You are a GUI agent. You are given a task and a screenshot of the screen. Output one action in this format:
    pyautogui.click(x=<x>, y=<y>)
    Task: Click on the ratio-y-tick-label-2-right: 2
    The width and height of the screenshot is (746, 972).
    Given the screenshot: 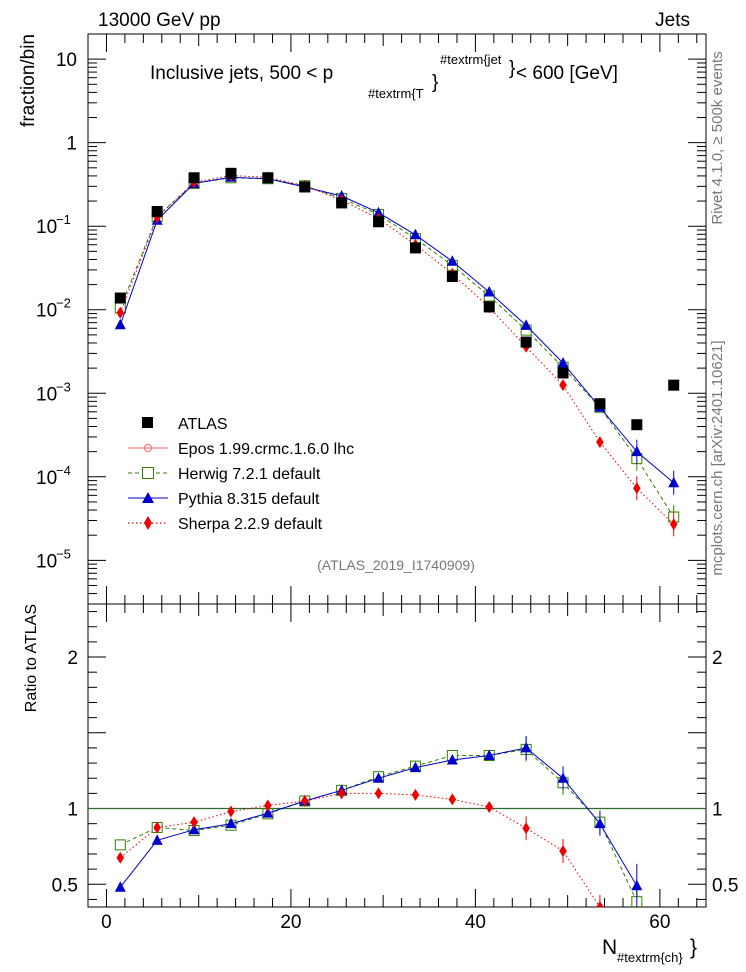 What is the action you would take?
    pyautogui.click(x=717, y=658)
    